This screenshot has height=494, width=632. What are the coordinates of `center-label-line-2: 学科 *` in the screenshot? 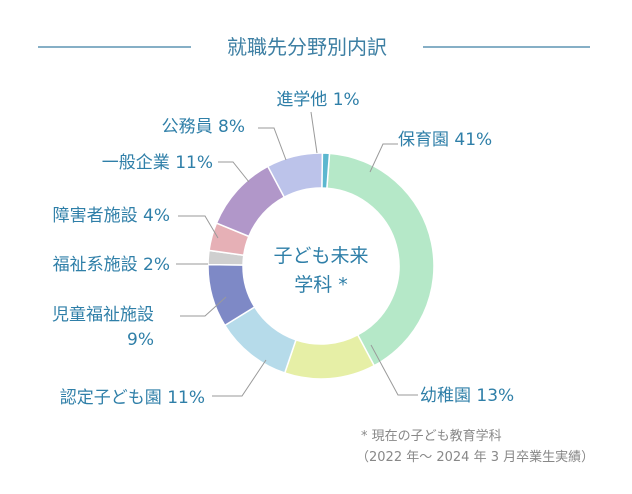 It's located at (321, 285).